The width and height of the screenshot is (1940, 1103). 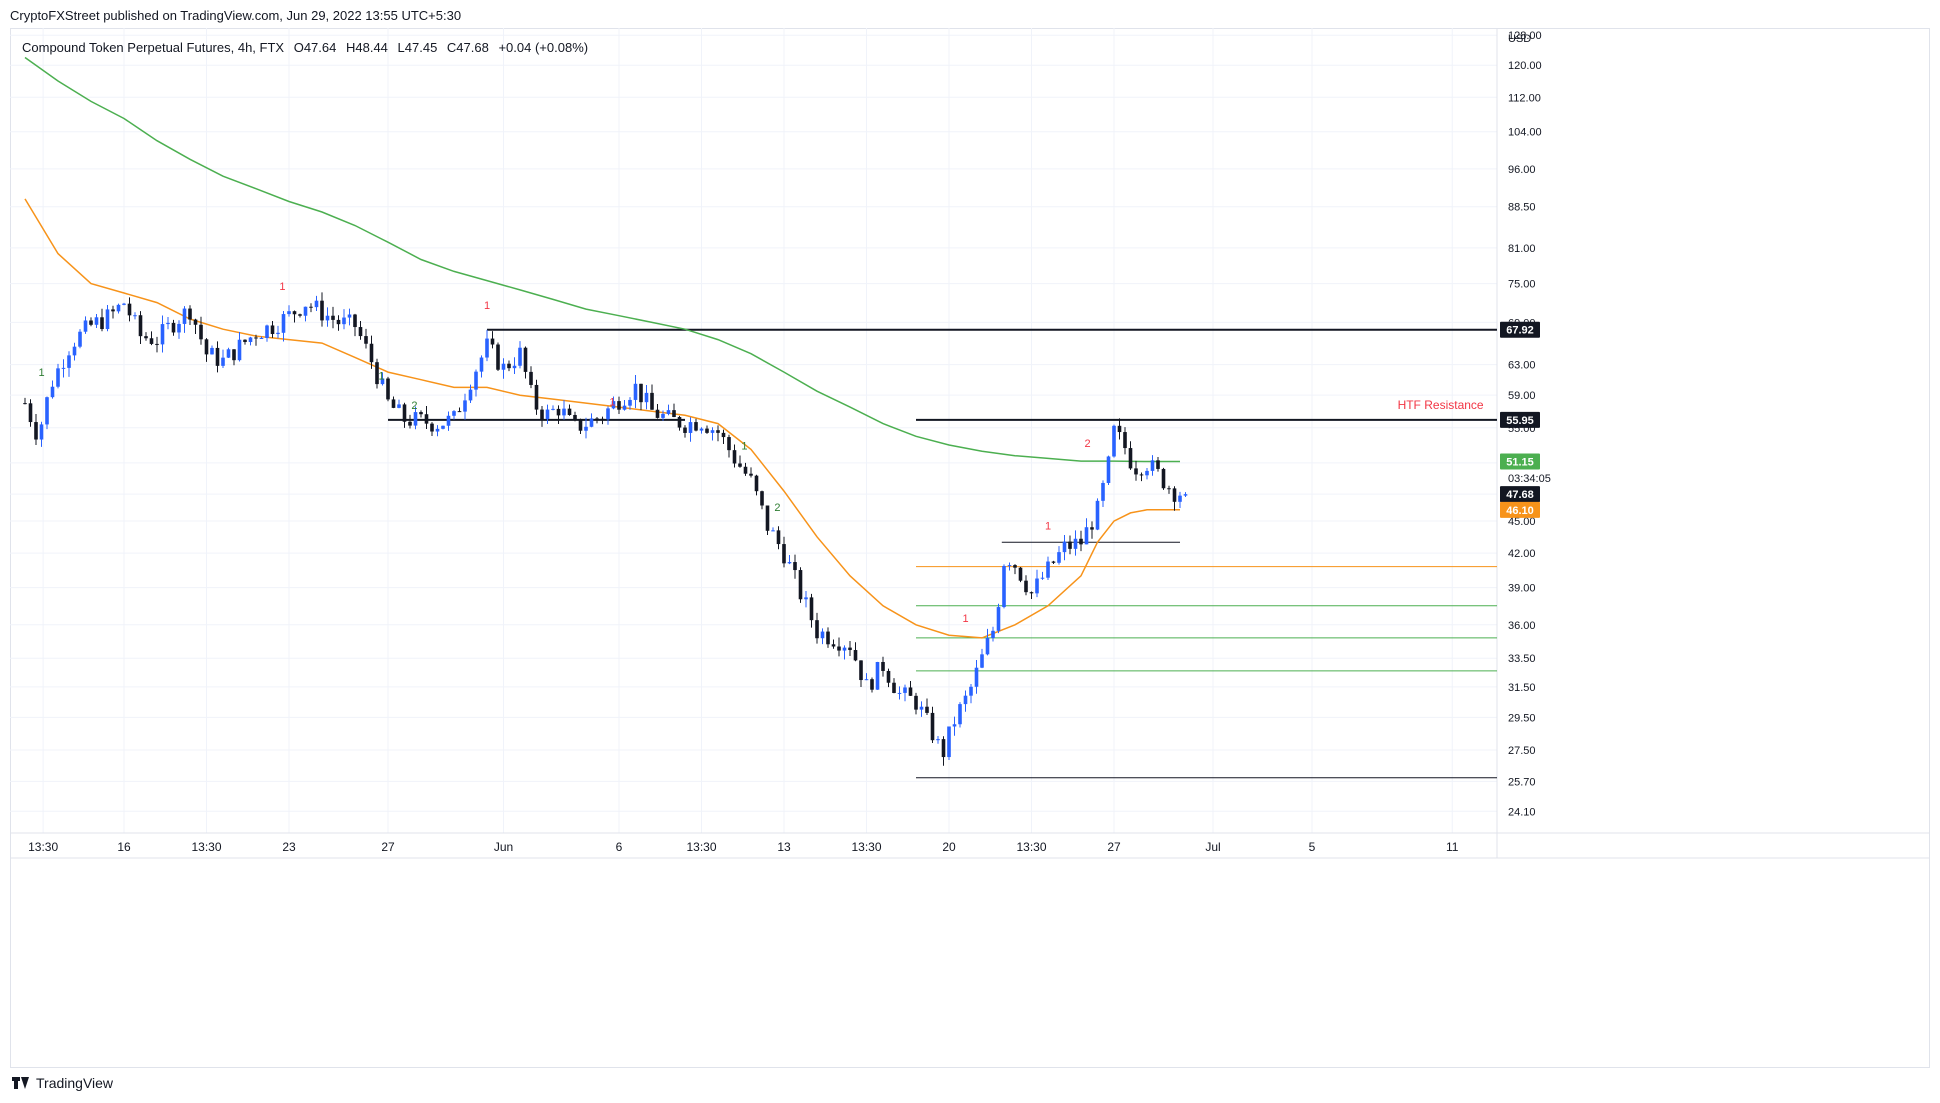 I want to click on tradingview-logo-icon, so click(x=21, y=1083).